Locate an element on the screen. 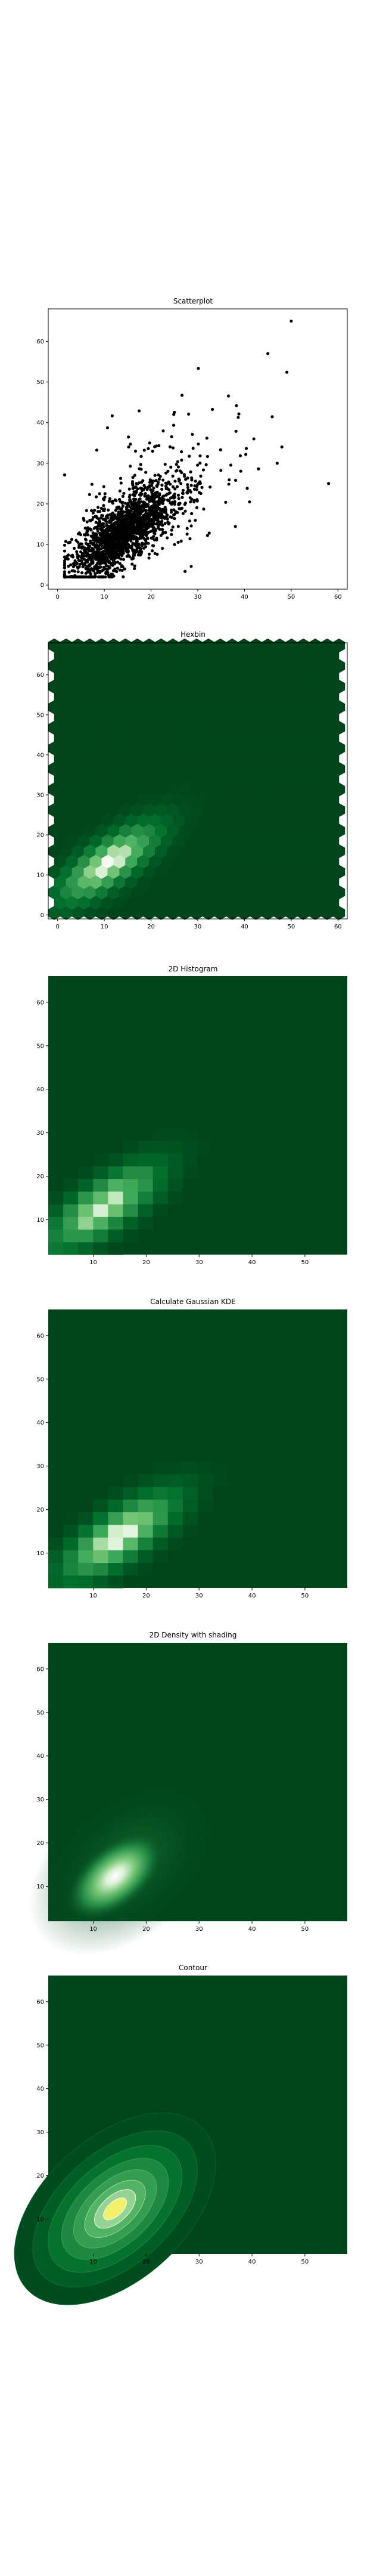 This screenshot has width=386, height=2576. scatterplot-panel: Scatterplot 0 10 20 30 40 50 60 0 10 20 30 40 50 60 is located at coordinates (192, 449).